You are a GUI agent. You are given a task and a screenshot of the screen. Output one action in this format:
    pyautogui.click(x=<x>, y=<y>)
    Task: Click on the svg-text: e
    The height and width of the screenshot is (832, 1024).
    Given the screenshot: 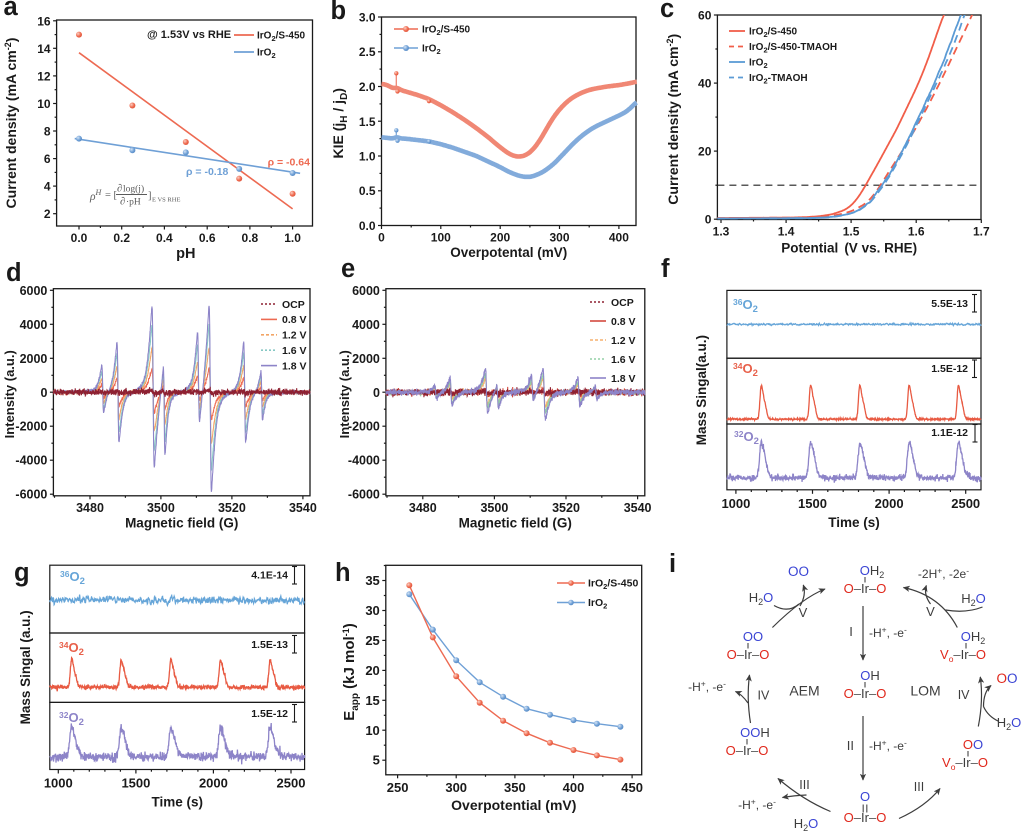 What is the action you would take?
    pyautogui.click(x=348, y=269)
    